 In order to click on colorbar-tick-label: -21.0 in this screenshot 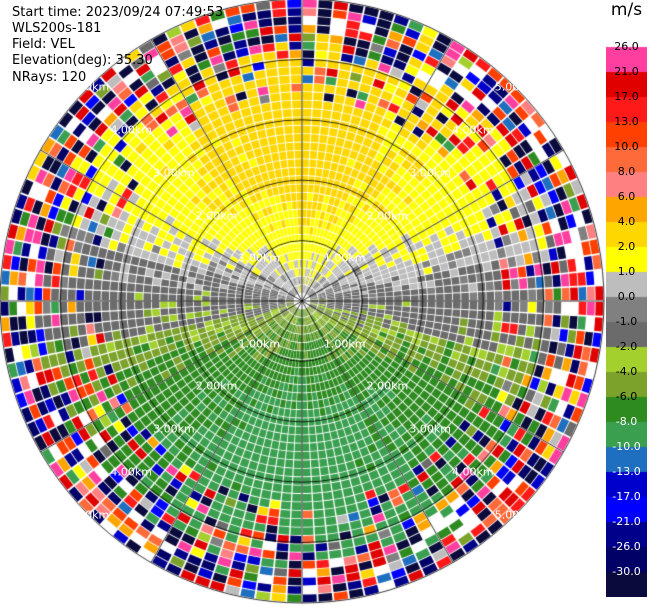, I will do `click(626, 521)`.